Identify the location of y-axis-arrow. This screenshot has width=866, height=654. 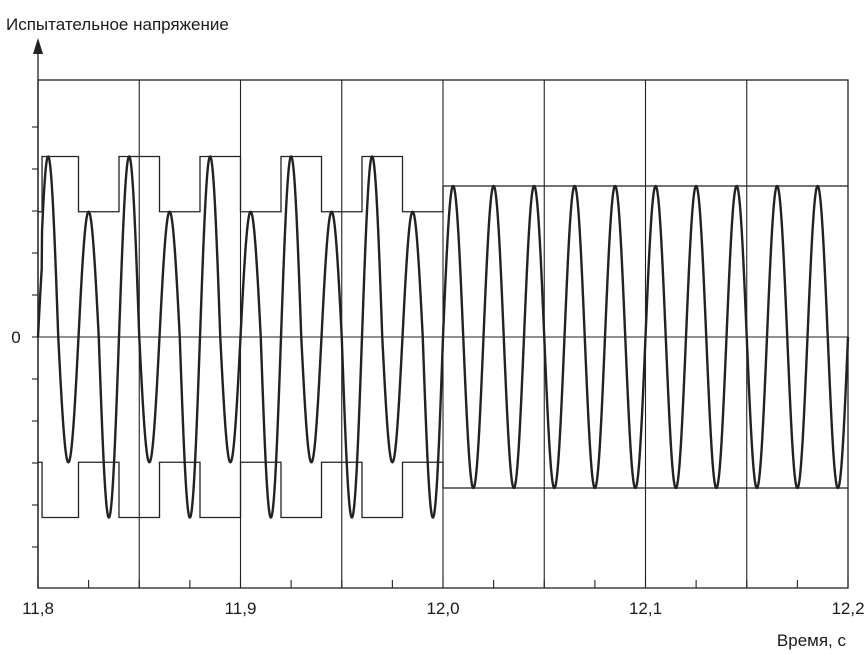
(38, 46).